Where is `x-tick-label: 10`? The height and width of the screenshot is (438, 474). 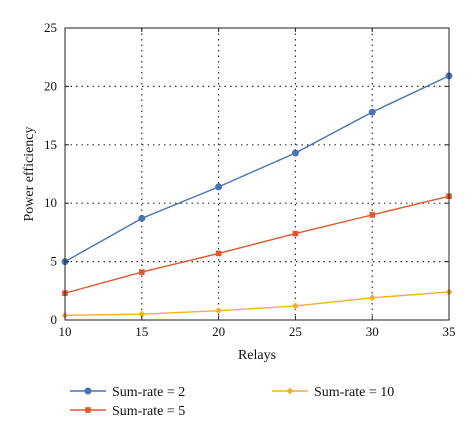
x-tick-label: 10 is located at coordinates (65, 331).